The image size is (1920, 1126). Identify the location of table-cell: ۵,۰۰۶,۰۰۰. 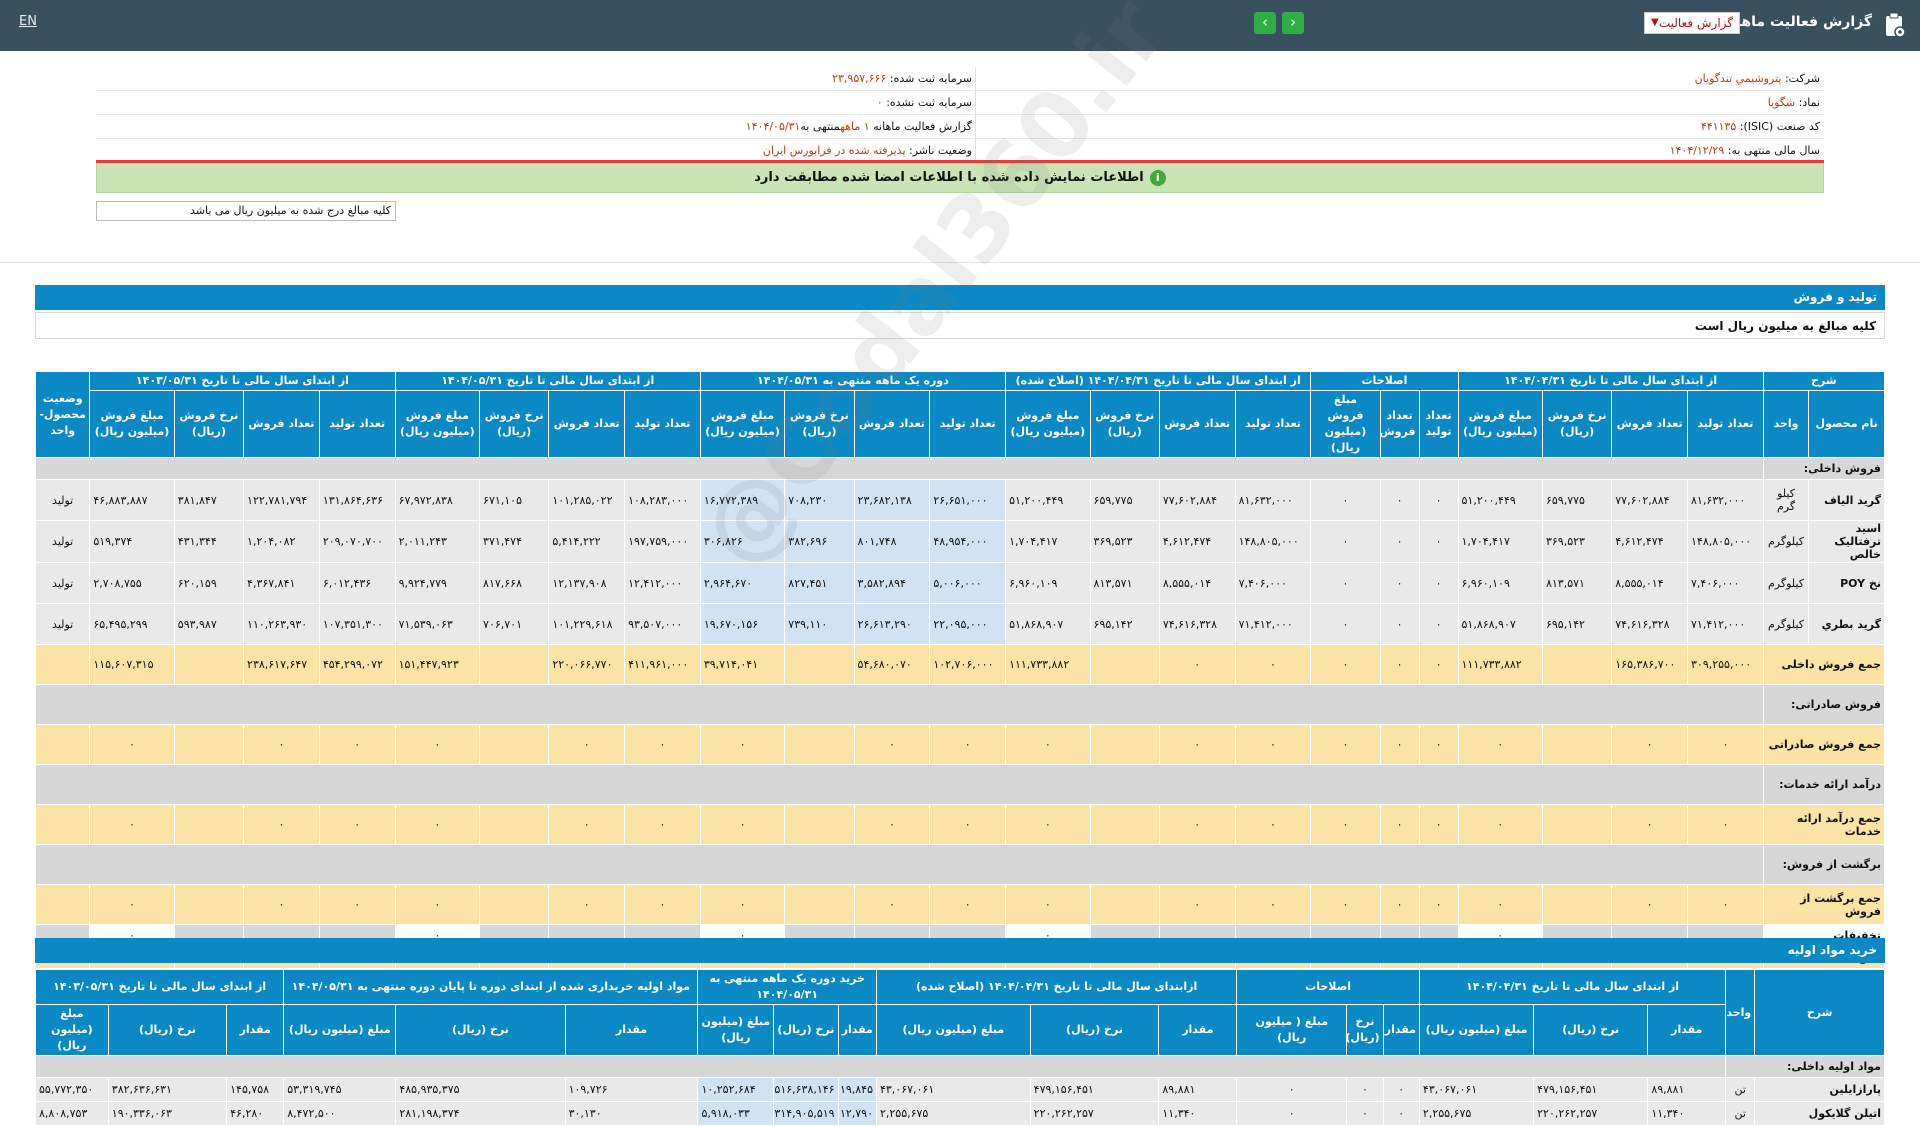
(968, 583).